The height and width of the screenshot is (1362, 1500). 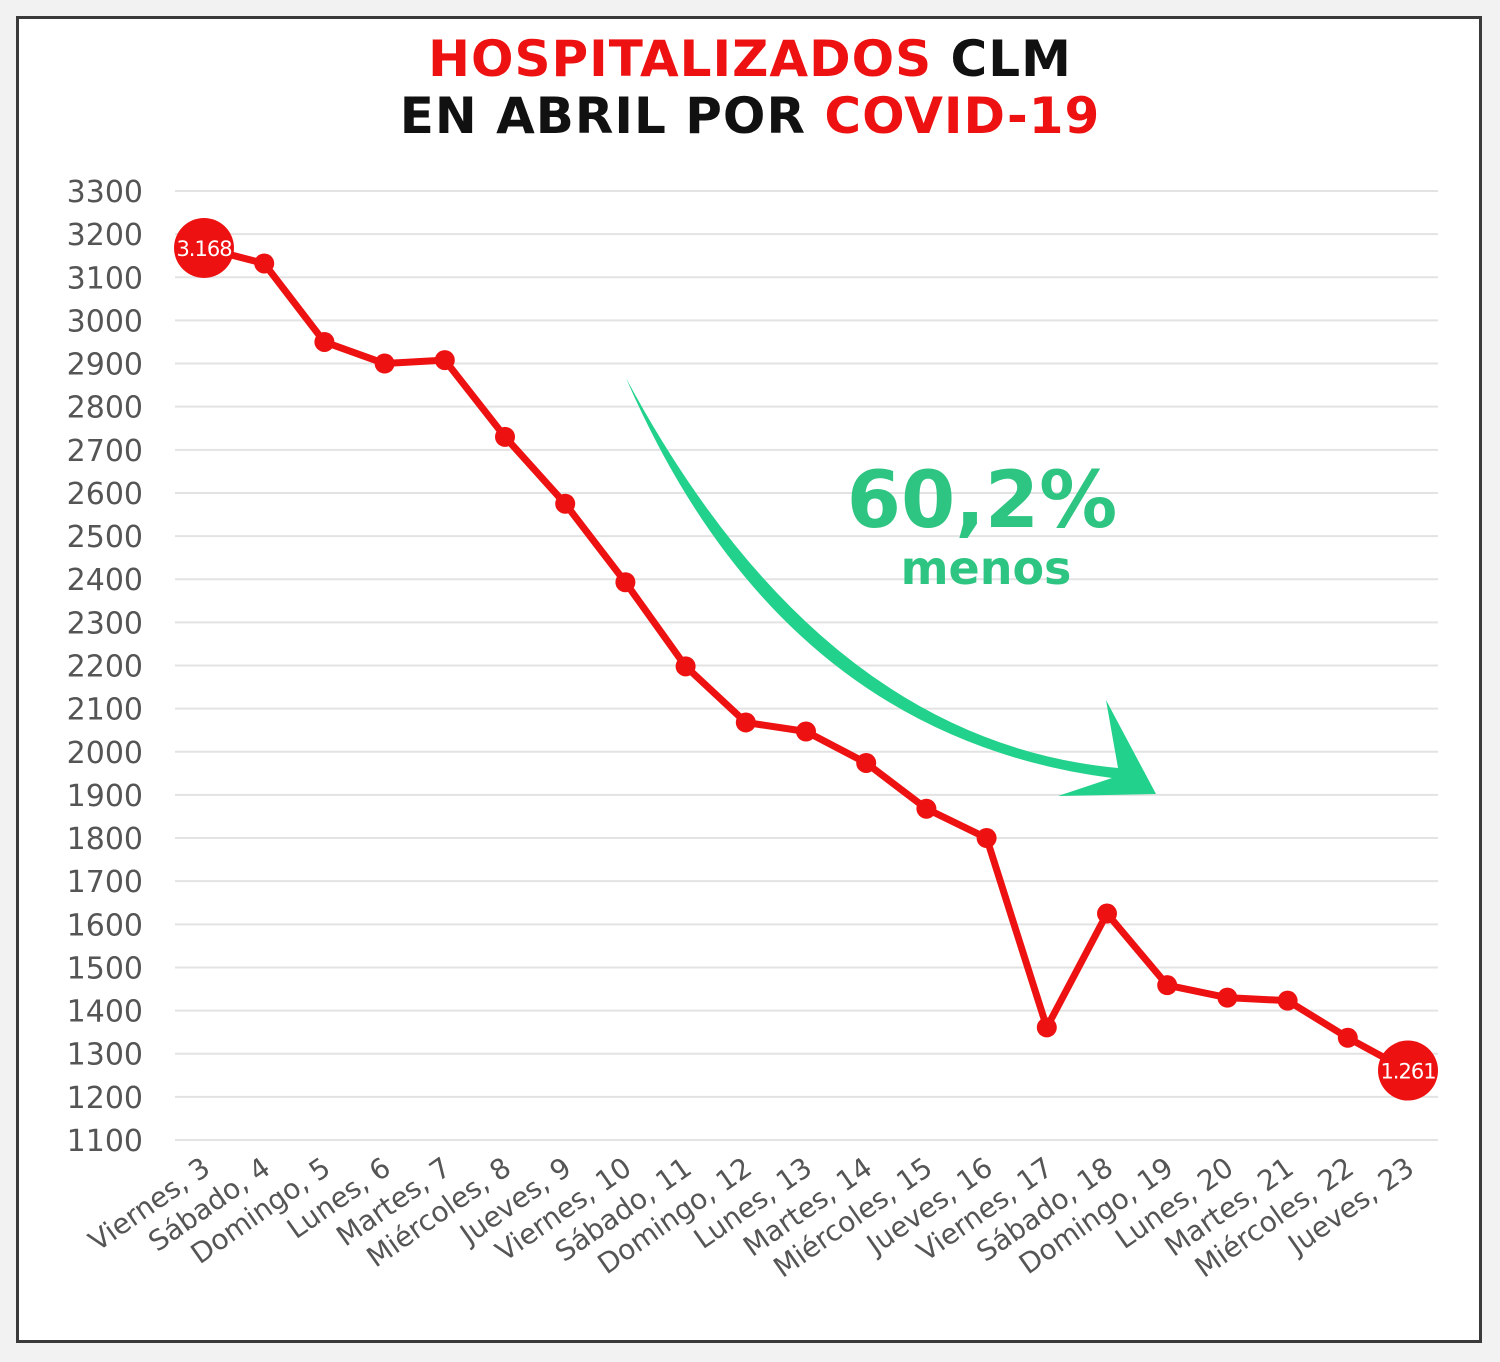 I want to click on y-tick-label: 1300, so click(x=105, y=1055).